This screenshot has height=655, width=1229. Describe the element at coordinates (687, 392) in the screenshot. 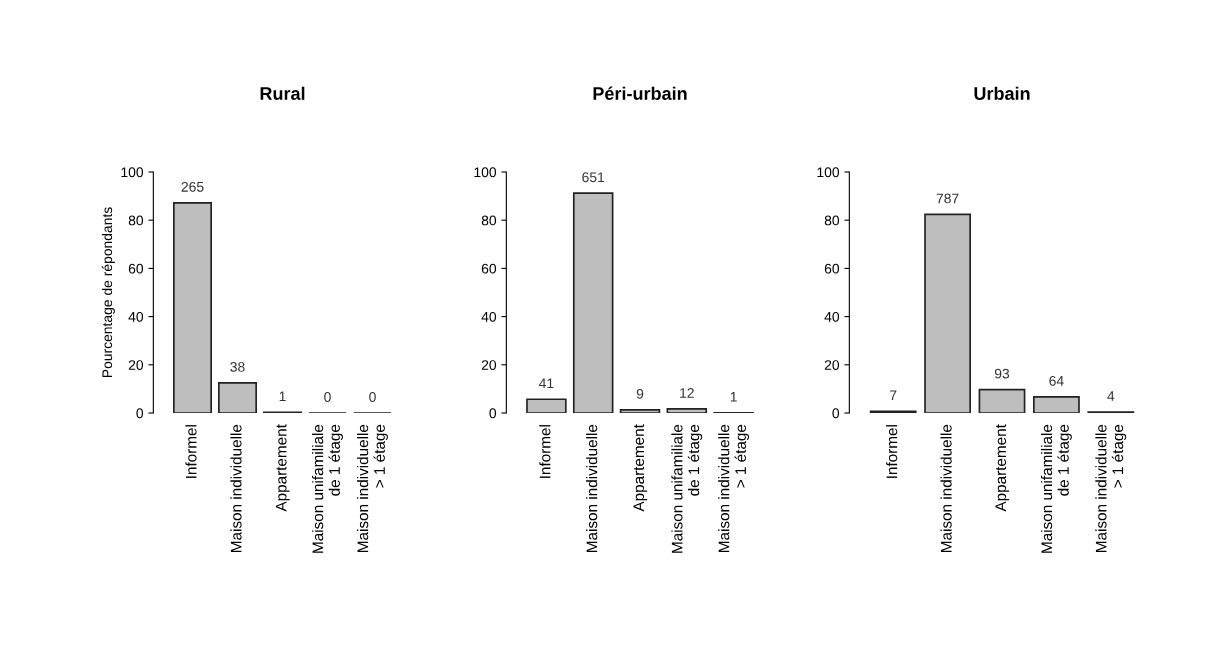

I see `annotation: 12` at that location.